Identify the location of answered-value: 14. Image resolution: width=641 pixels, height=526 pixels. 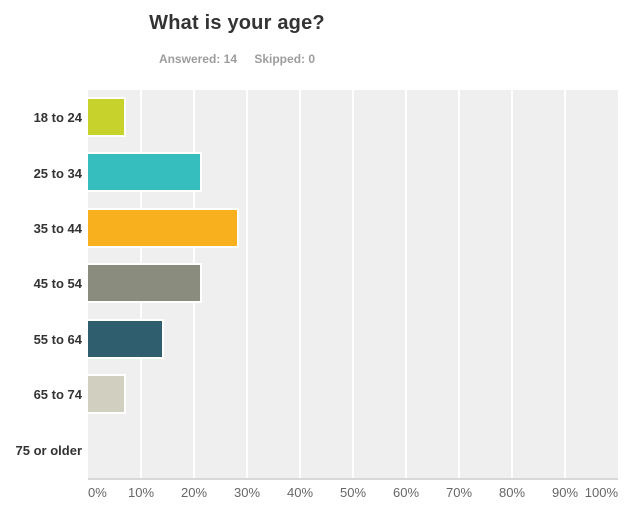
(230, 59).